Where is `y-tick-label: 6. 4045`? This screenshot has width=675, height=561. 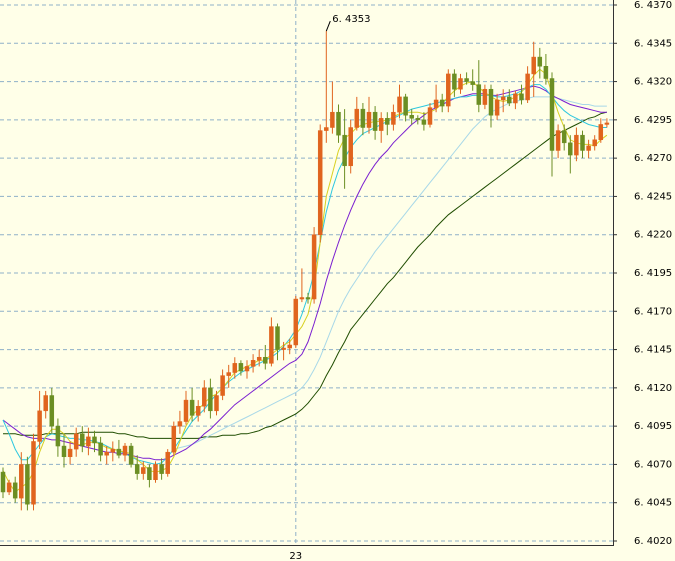 y-tick-label: 6. 4045 is located at coordinates (653, 503).